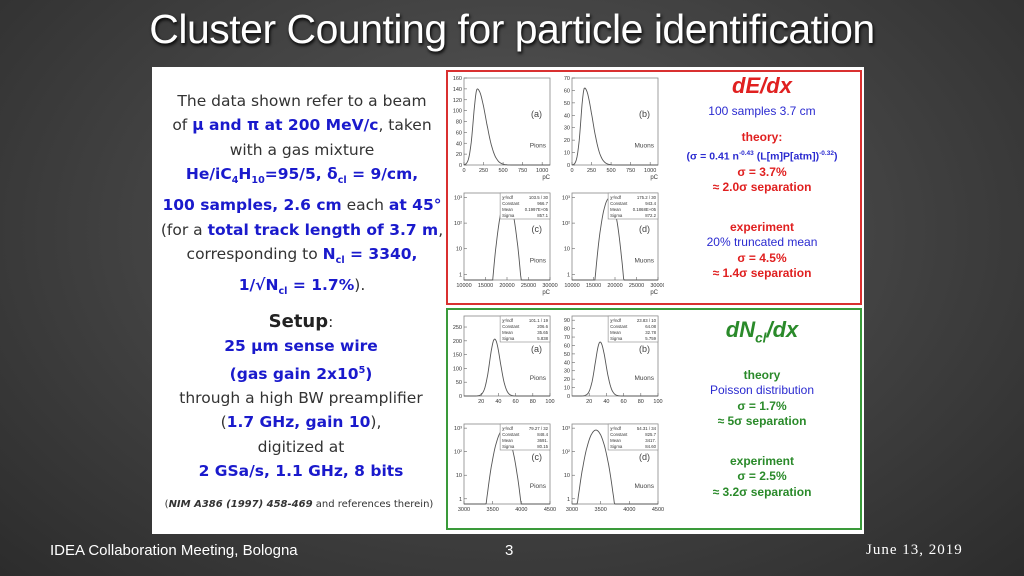 Image resolution: width=1024 pixels, height=576 pixels. What do you see at coordinates (650, 215) in the screenshot?
I see `stats-value: 872.2` at bounding box center [650, 215].